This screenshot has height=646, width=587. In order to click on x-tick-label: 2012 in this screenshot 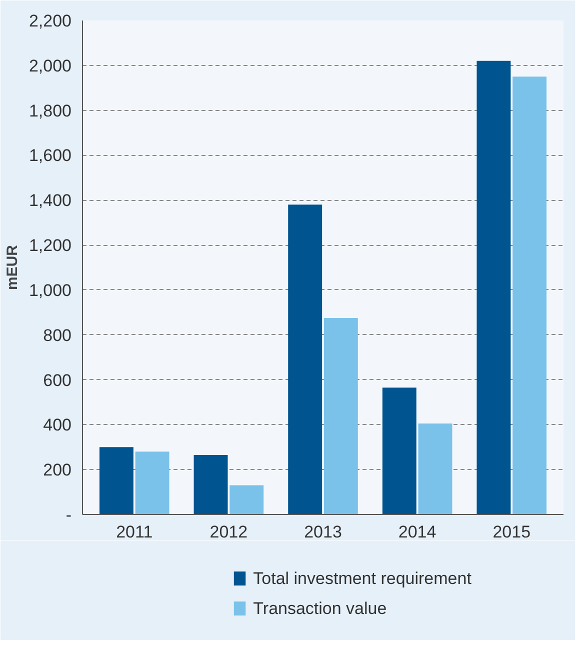, I will do `click(229, 532)`.